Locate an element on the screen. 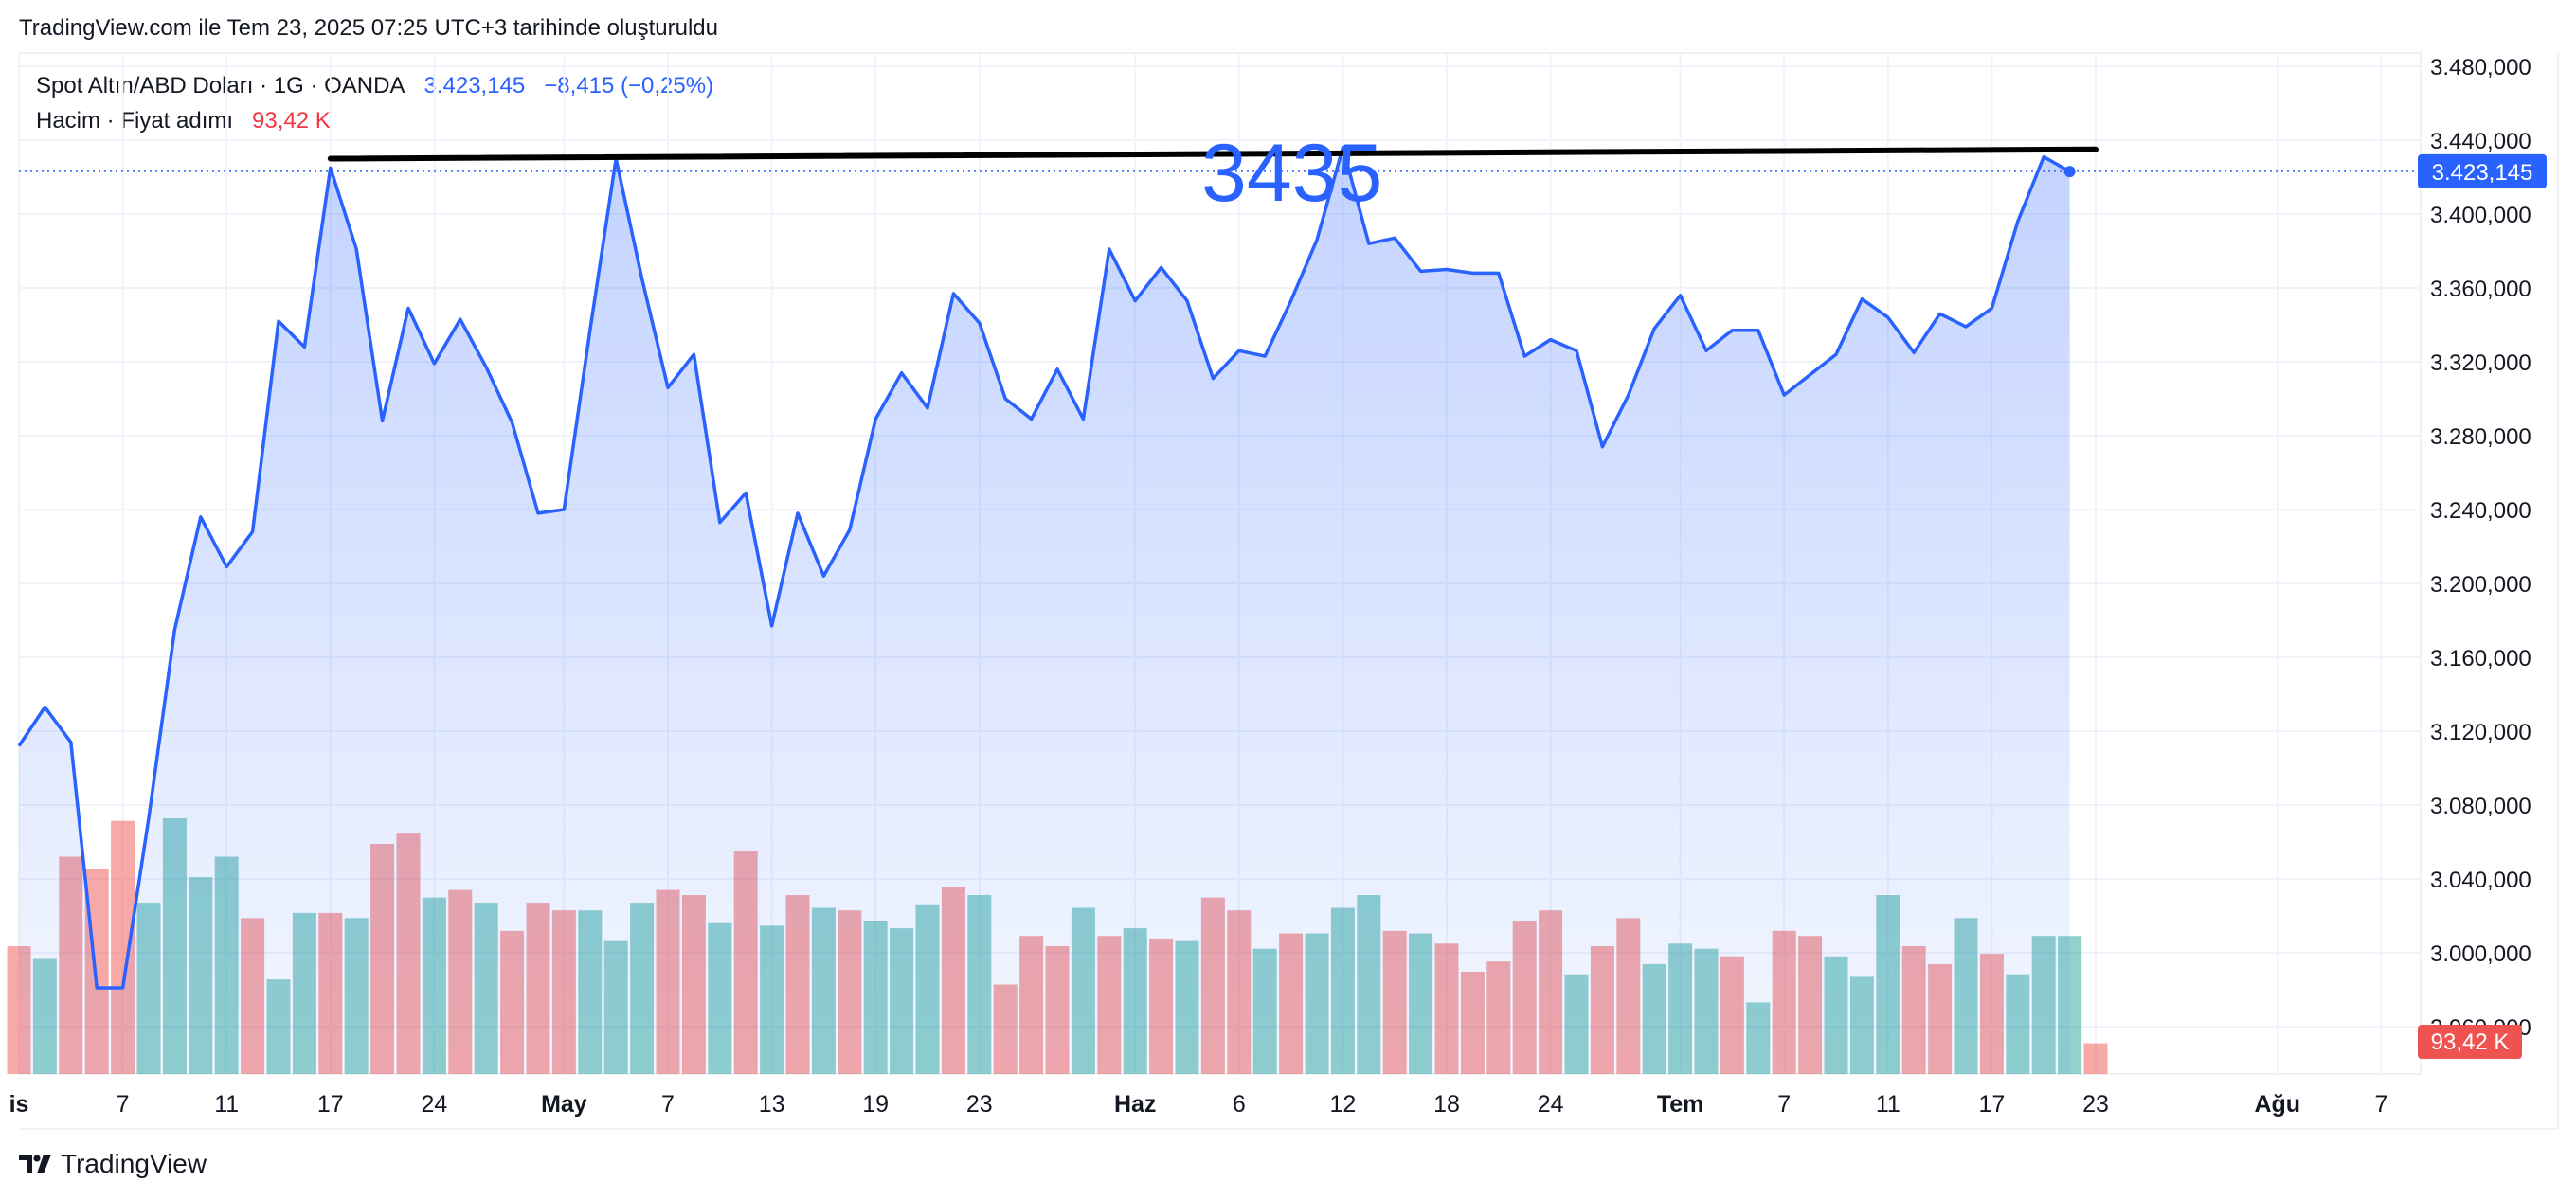  volume-badge-text: 93,42 K is located at coordinates (2470, 1043).